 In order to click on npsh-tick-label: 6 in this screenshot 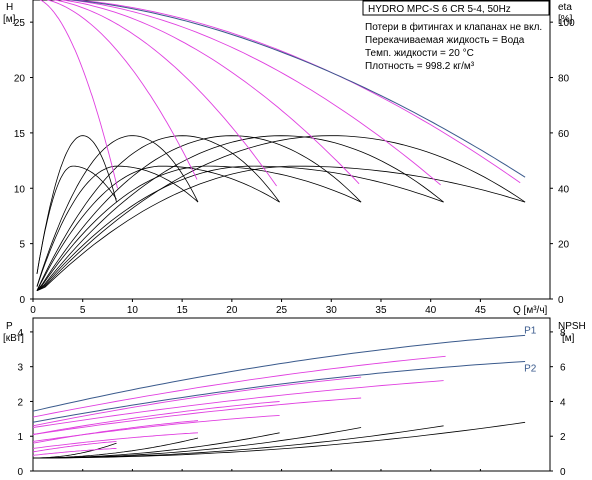, I will do `click(563, 368)`.